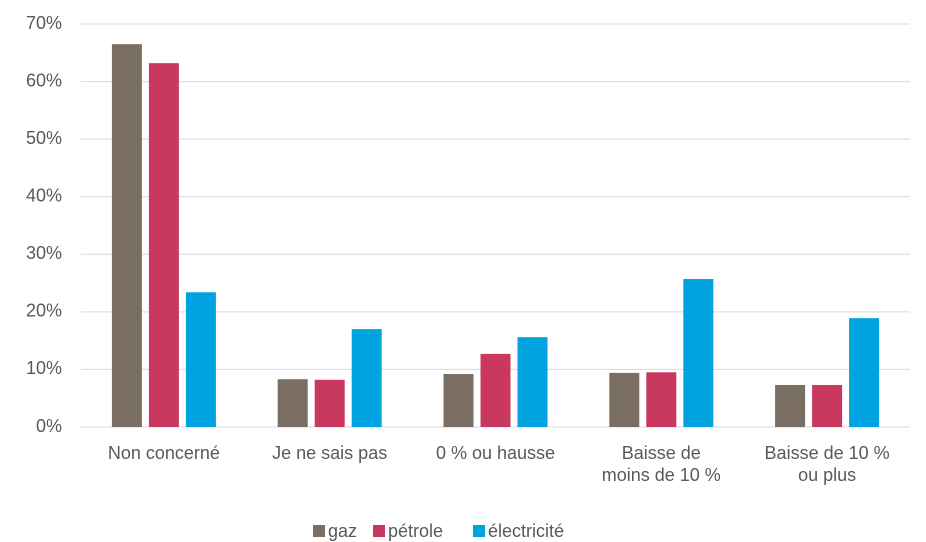 Image resolution: width=926 pixels, height=542 pixels. Describe the element at coordinates (495, 453) in the screenshot. I see `x-tick-label: 0 % ou hausse` at that location.